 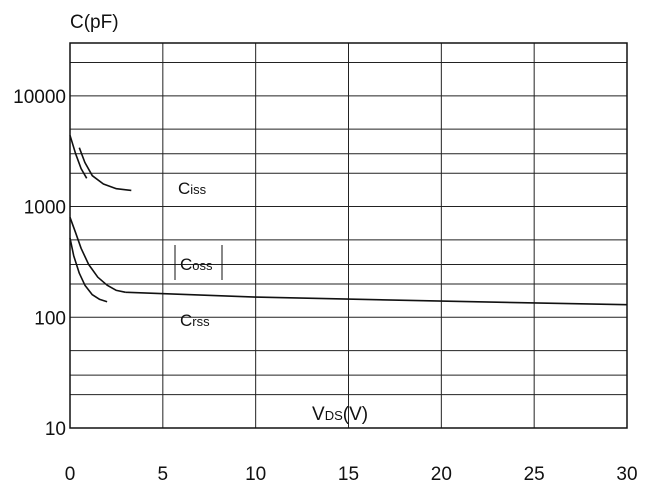 What do you see at coordinates (255, 474) in the screenshot?
I see `x-tick-label: 10` at bounding box center [255, 474].